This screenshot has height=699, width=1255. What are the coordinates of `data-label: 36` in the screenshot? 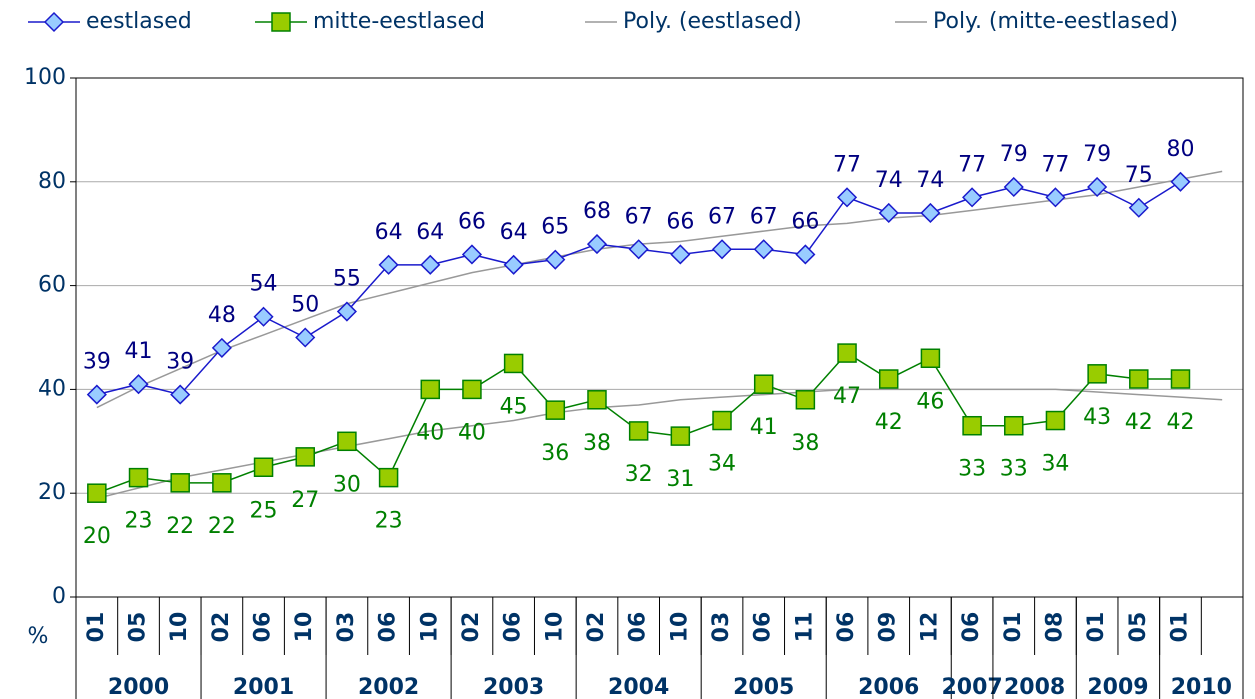 It's located at (555, 453).